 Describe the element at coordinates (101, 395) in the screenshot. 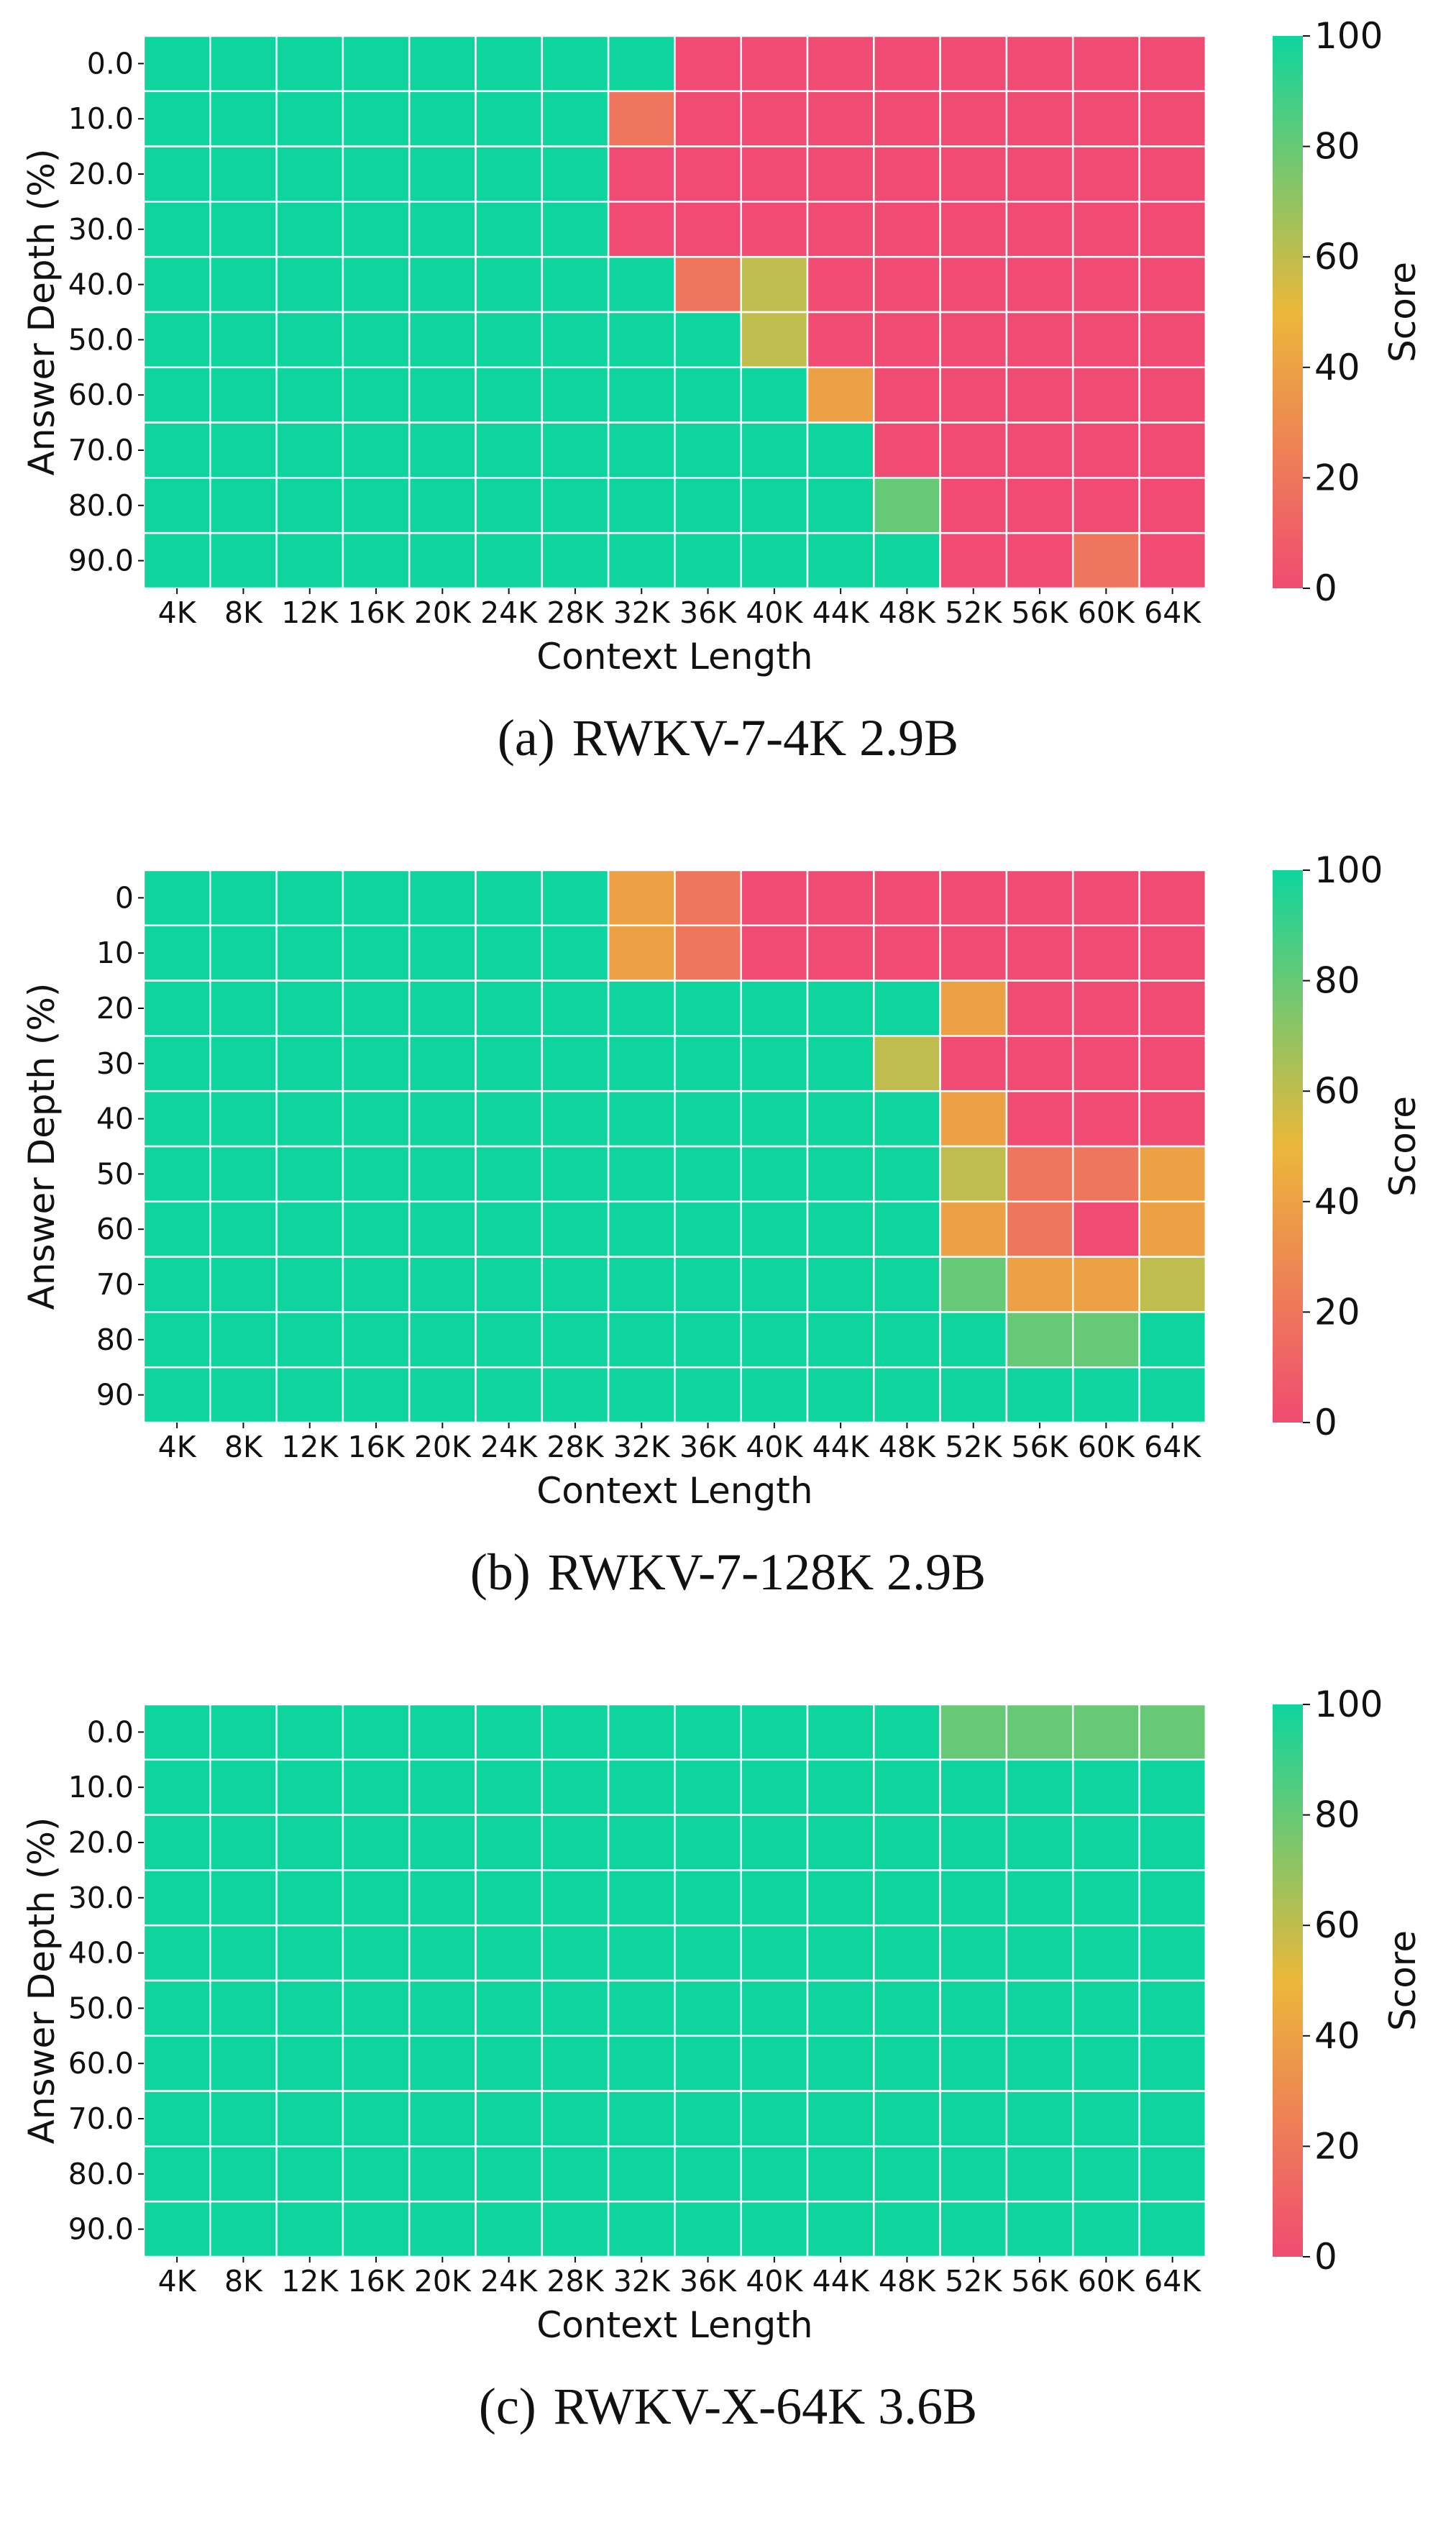

I see `y-tick-label: 60.0` at that location.